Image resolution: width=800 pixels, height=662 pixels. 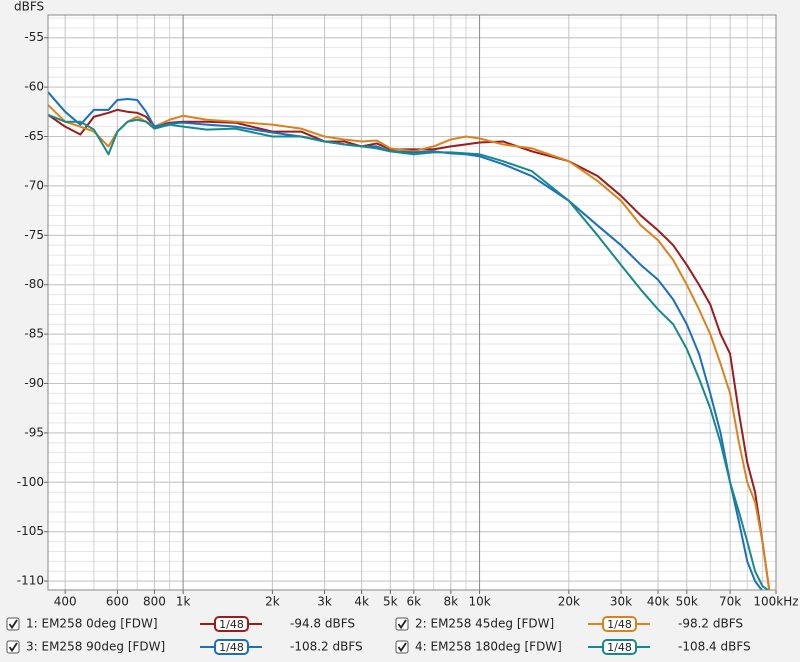 What do you see at coordinates (34, 383) in the screenshot?
I see `y-tick-label: -90` at bounding box center [34, 383].